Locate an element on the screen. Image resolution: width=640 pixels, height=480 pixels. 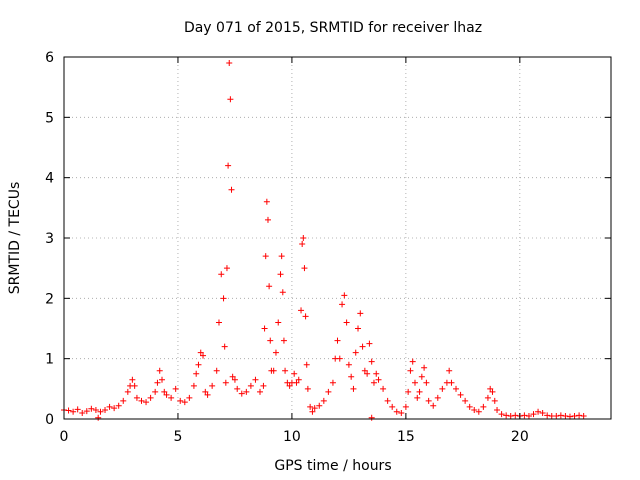
x-tick-label: 0 is located at coordinates (64, 437).